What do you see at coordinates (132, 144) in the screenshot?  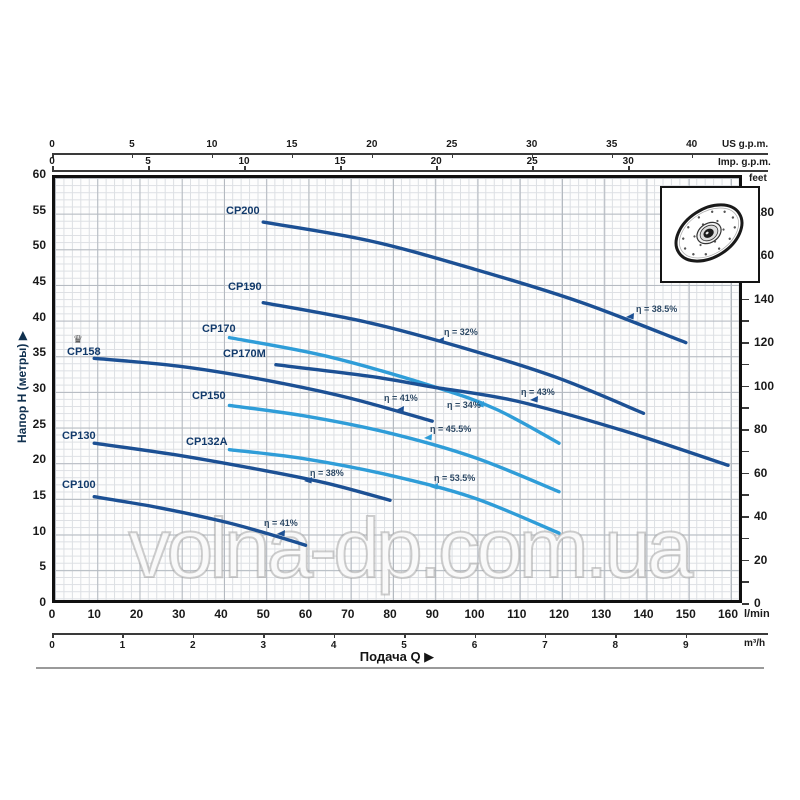 I see `us-gpm-tick-label: 5` at bounding box center [132, 144].